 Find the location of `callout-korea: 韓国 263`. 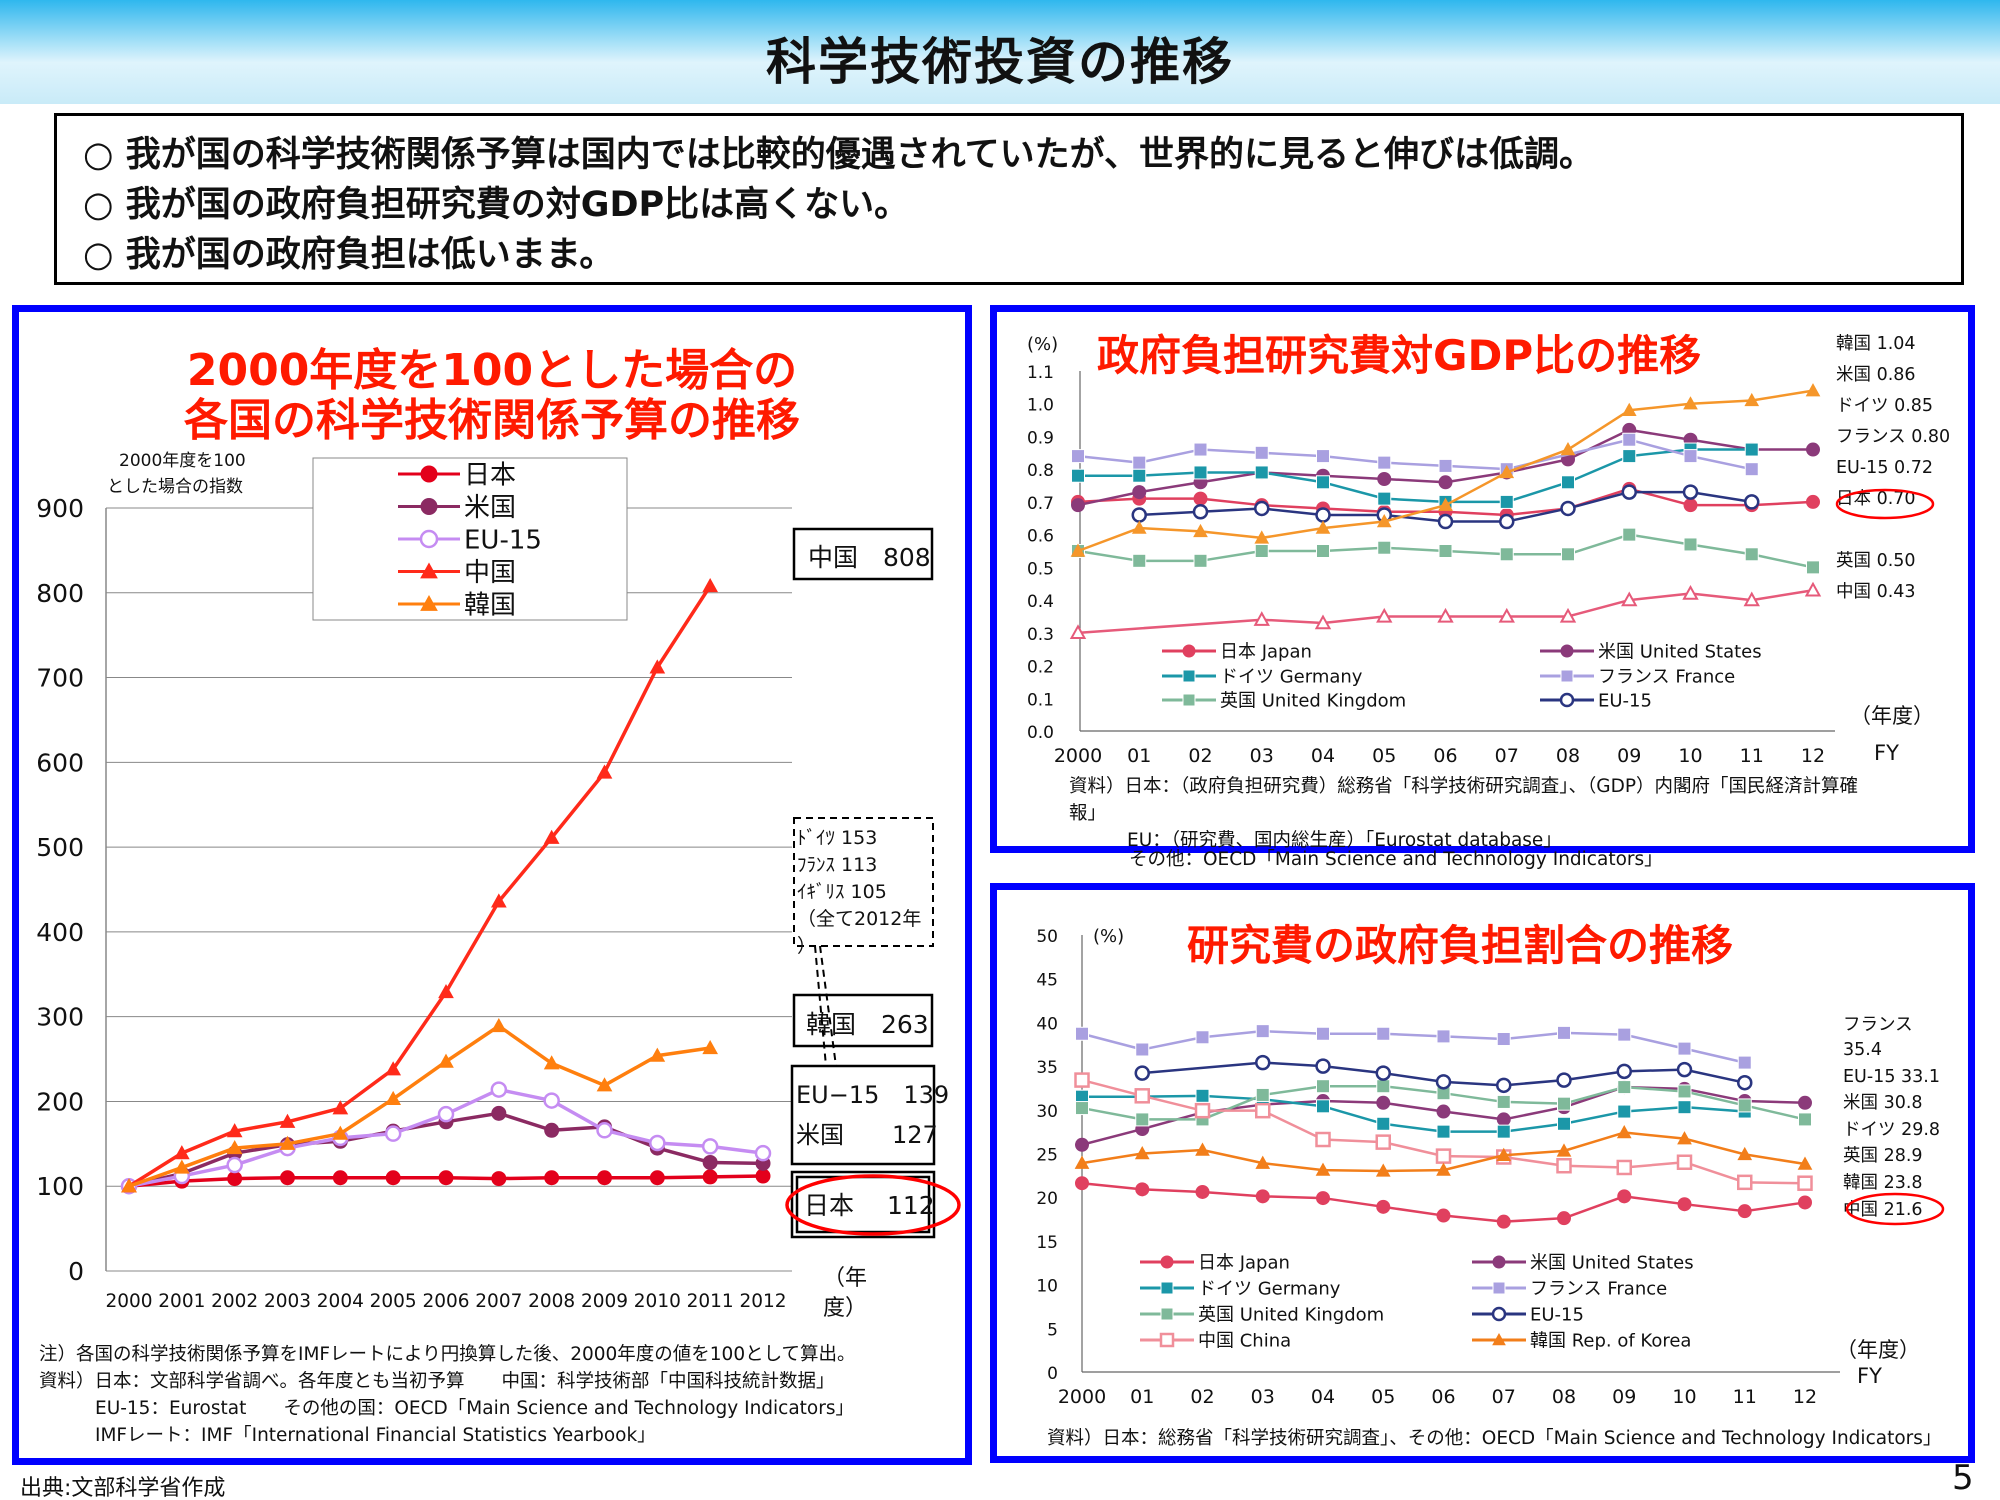

callout-korea: 韓国 263 is located at coordinates (867, 1024).